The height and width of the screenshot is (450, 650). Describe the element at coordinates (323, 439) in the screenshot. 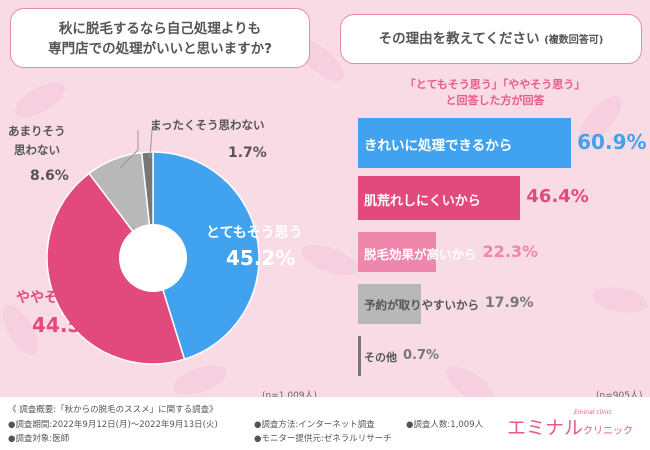

I see `footer-monitor: ●モニター提供元:ゼネラルリサーチ` at that location.